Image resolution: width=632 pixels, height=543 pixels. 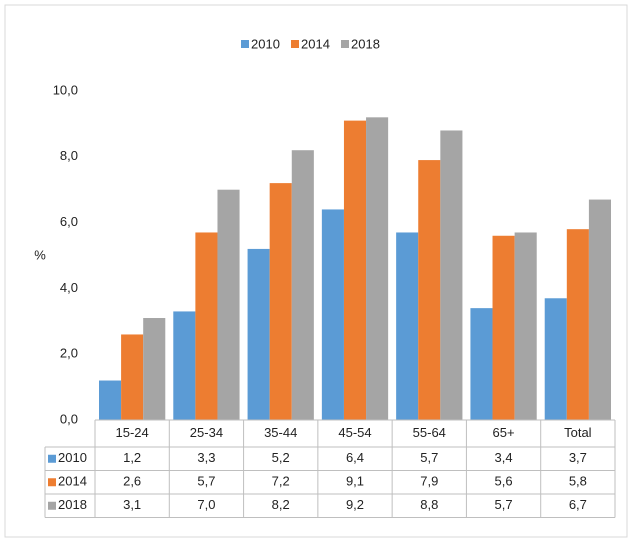 What do you see at coordinates (132, 504) in the screenshot?
I see `table-cell: 3,1` at bounding box center [132, 504].